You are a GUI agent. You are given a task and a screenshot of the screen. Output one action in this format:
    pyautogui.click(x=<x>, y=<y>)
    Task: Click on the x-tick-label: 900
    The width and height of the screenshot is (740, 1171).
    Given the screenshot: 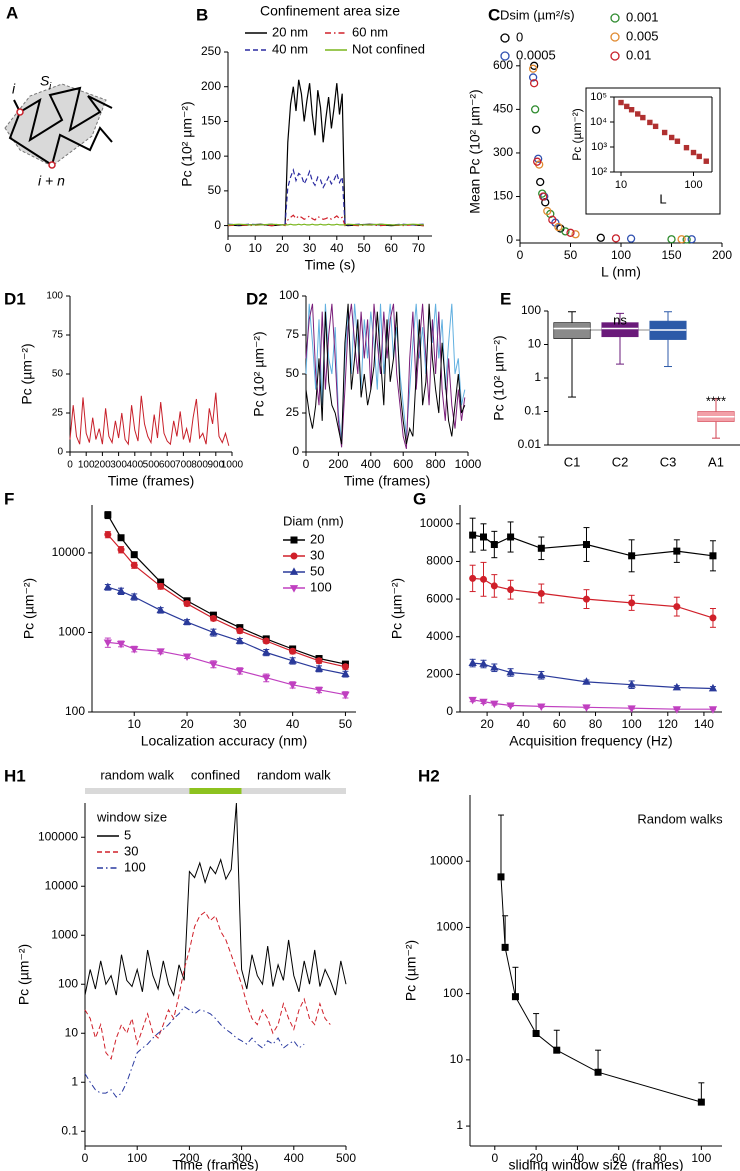 What is the action you would take?
    pyautogui.click(x=215, y=465)
    